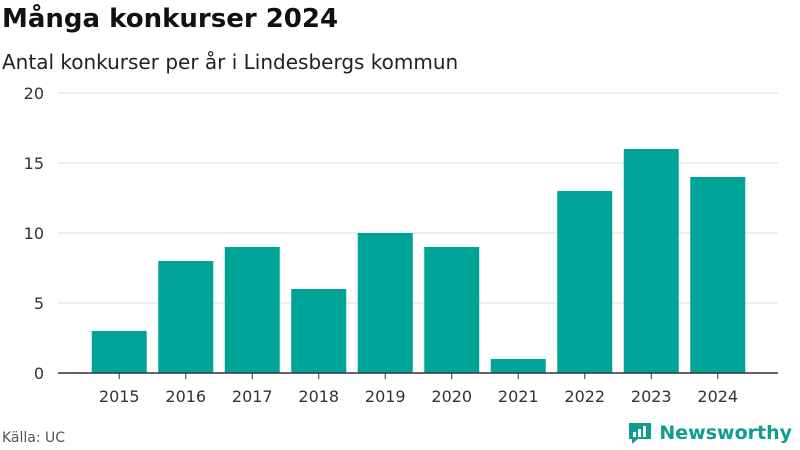 The width and height of the screenshot is (800, 450). I want to click on x-tick-label: 2018, so click(318, 396).